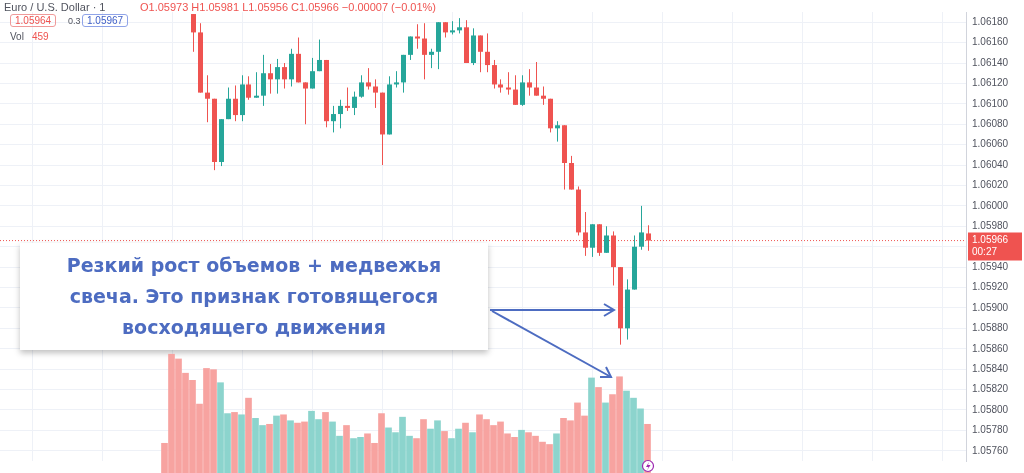 This screenshot has height=473, width=1024. Describe the element at coordinates (33, 20) in the screenshot. I see `annotation: 1.05964` at that location.